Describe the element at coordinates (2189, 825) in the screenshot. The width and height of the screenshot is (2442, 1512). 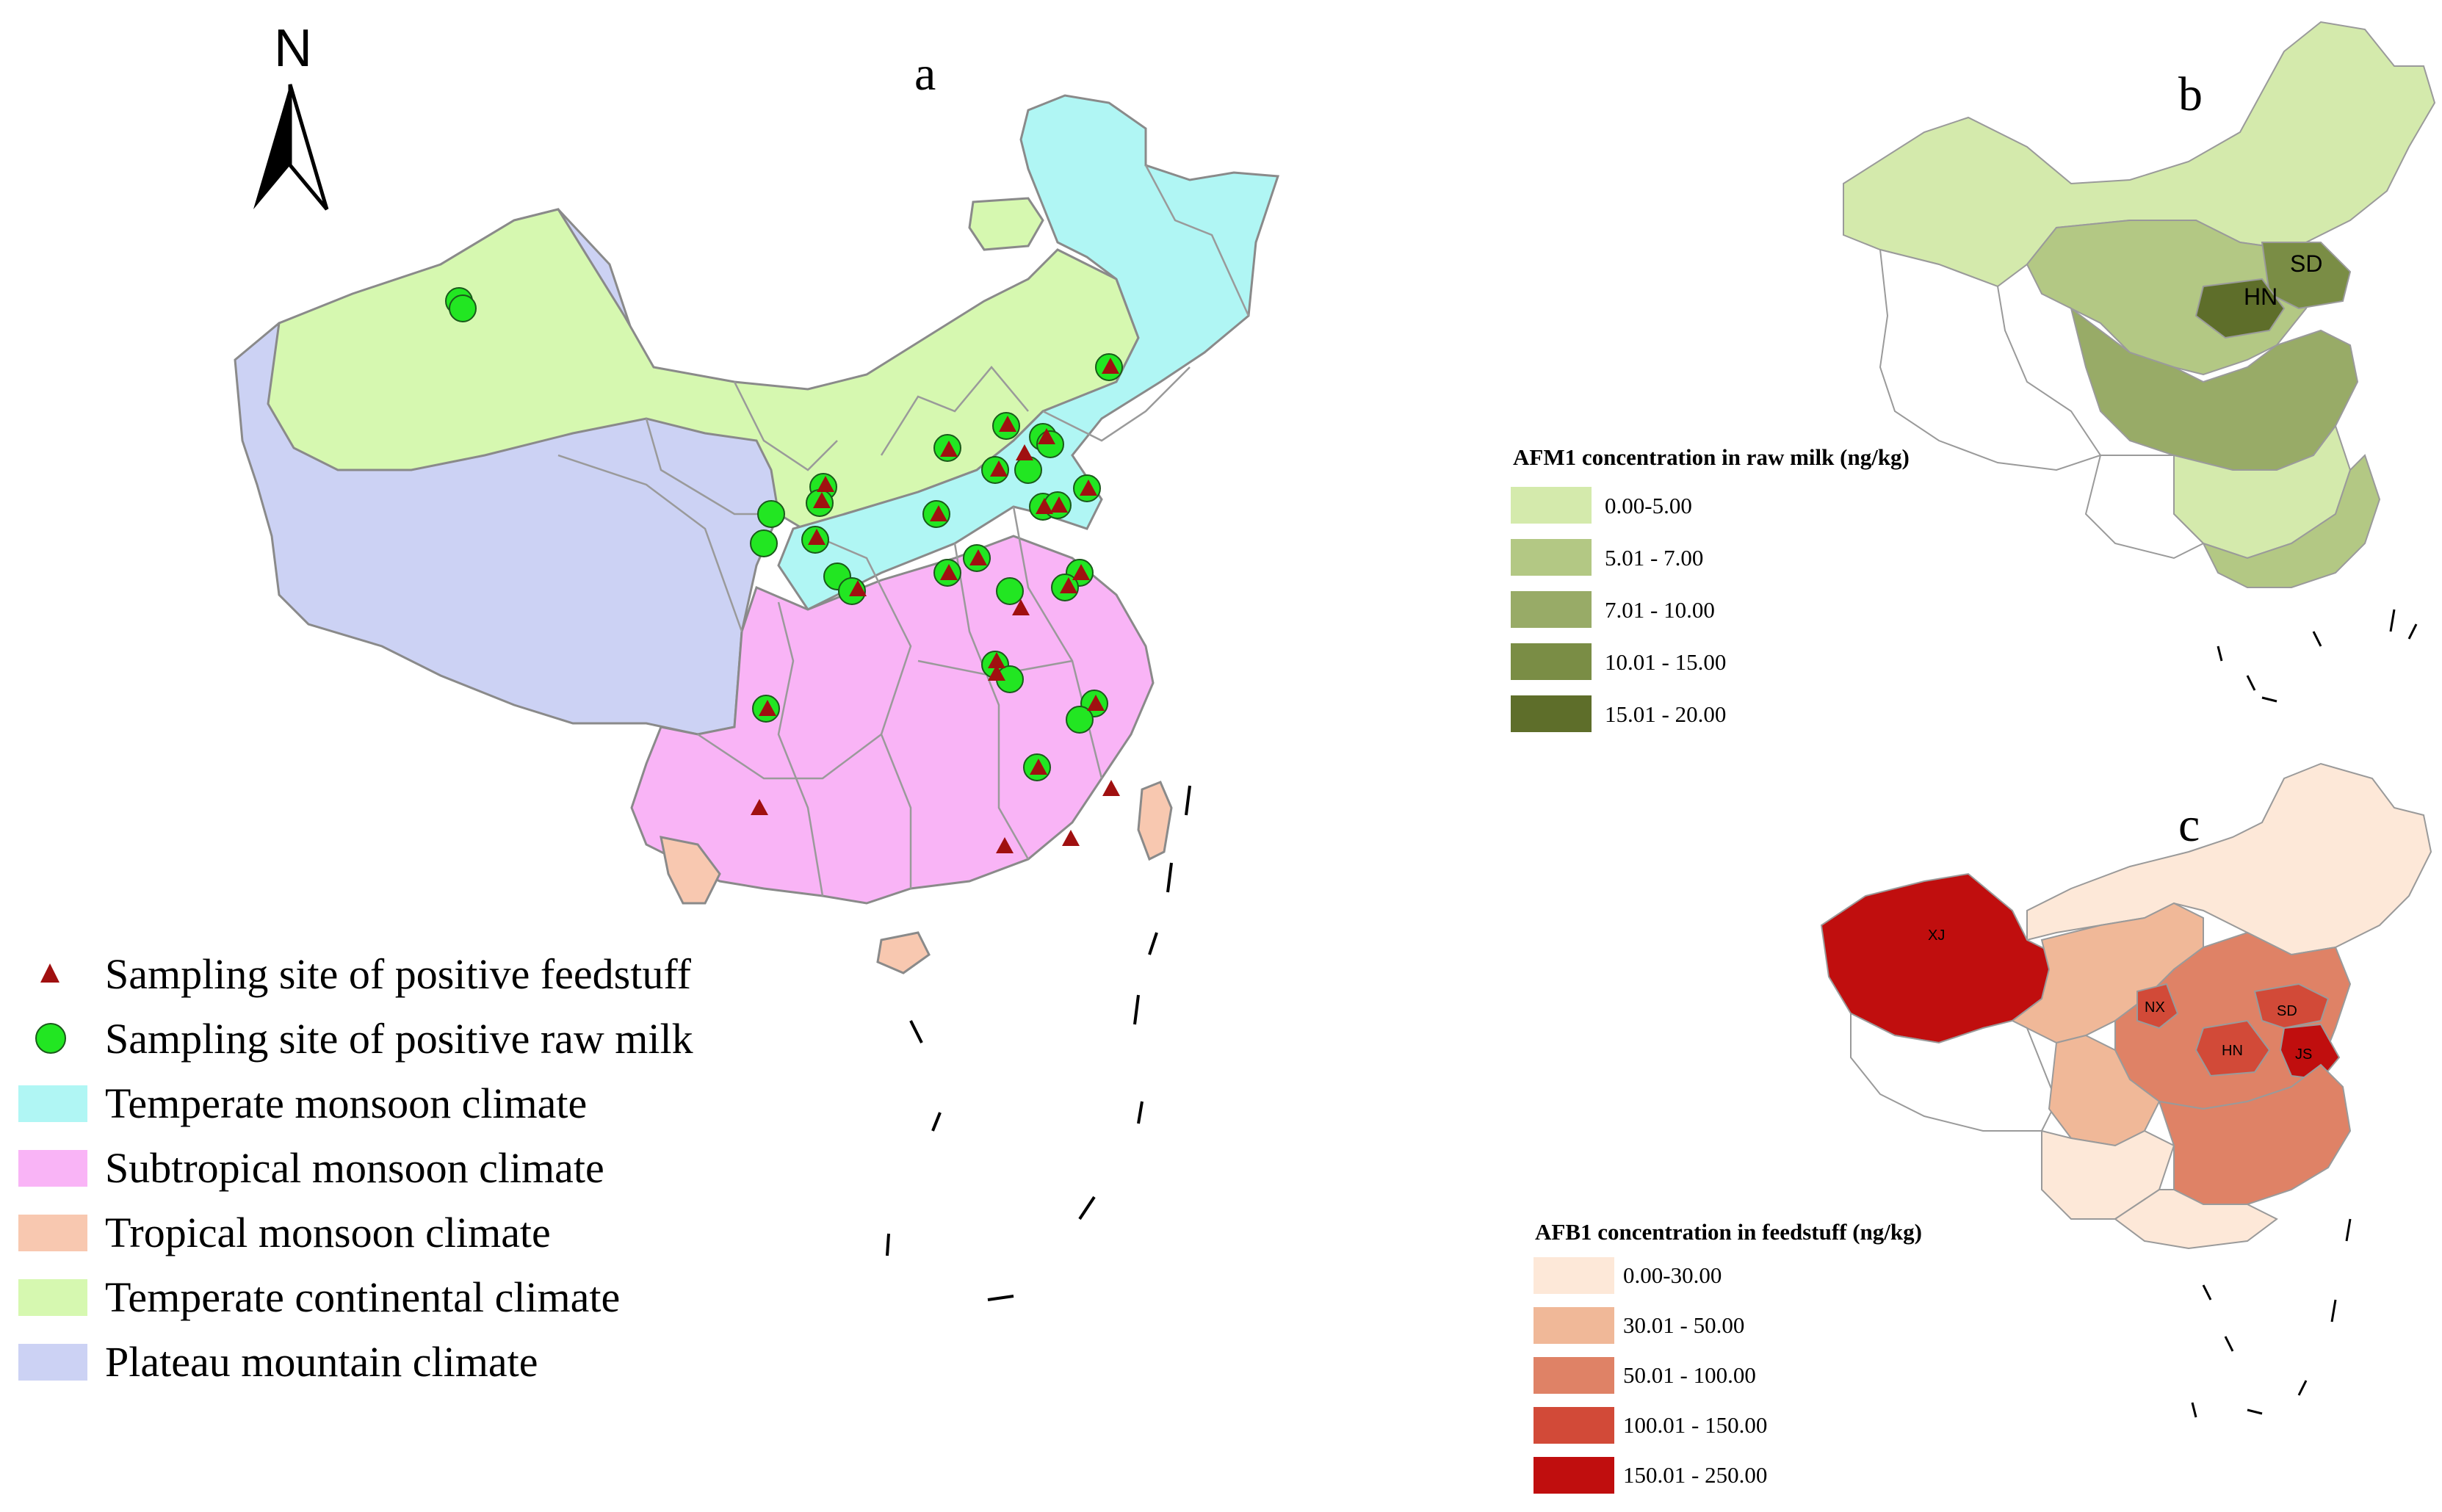
I see `panel-c-letter: c` at that location.